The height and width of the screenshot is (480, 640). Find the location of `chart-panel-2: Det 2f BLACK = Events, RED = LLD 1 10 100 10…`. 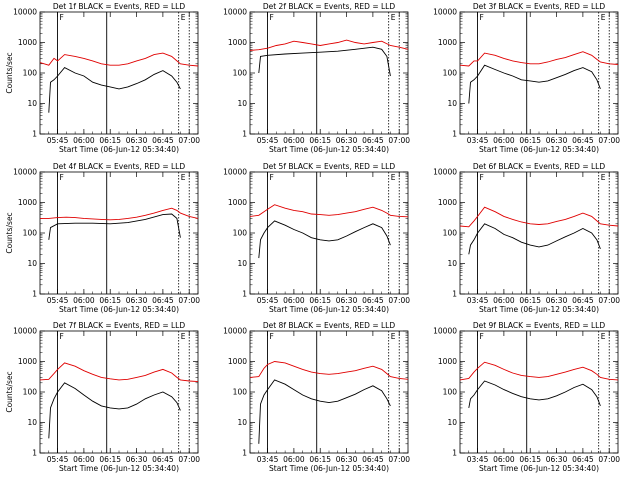

chart-panel-2: Det 2f BLACK = Events, RED = LLD 1 10 100 10… is located at coordinates (316, 78).